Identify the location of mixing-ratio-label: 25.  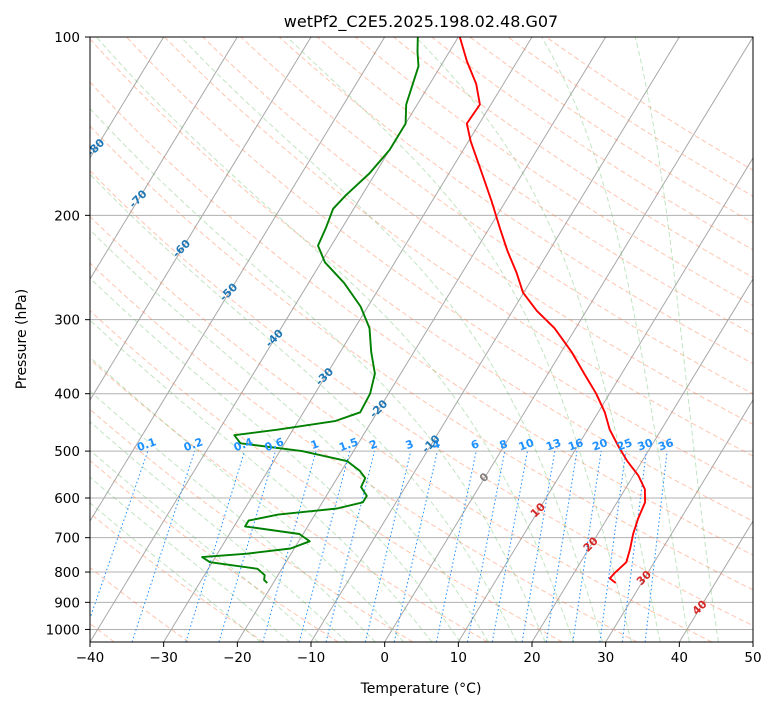
(624, 444).